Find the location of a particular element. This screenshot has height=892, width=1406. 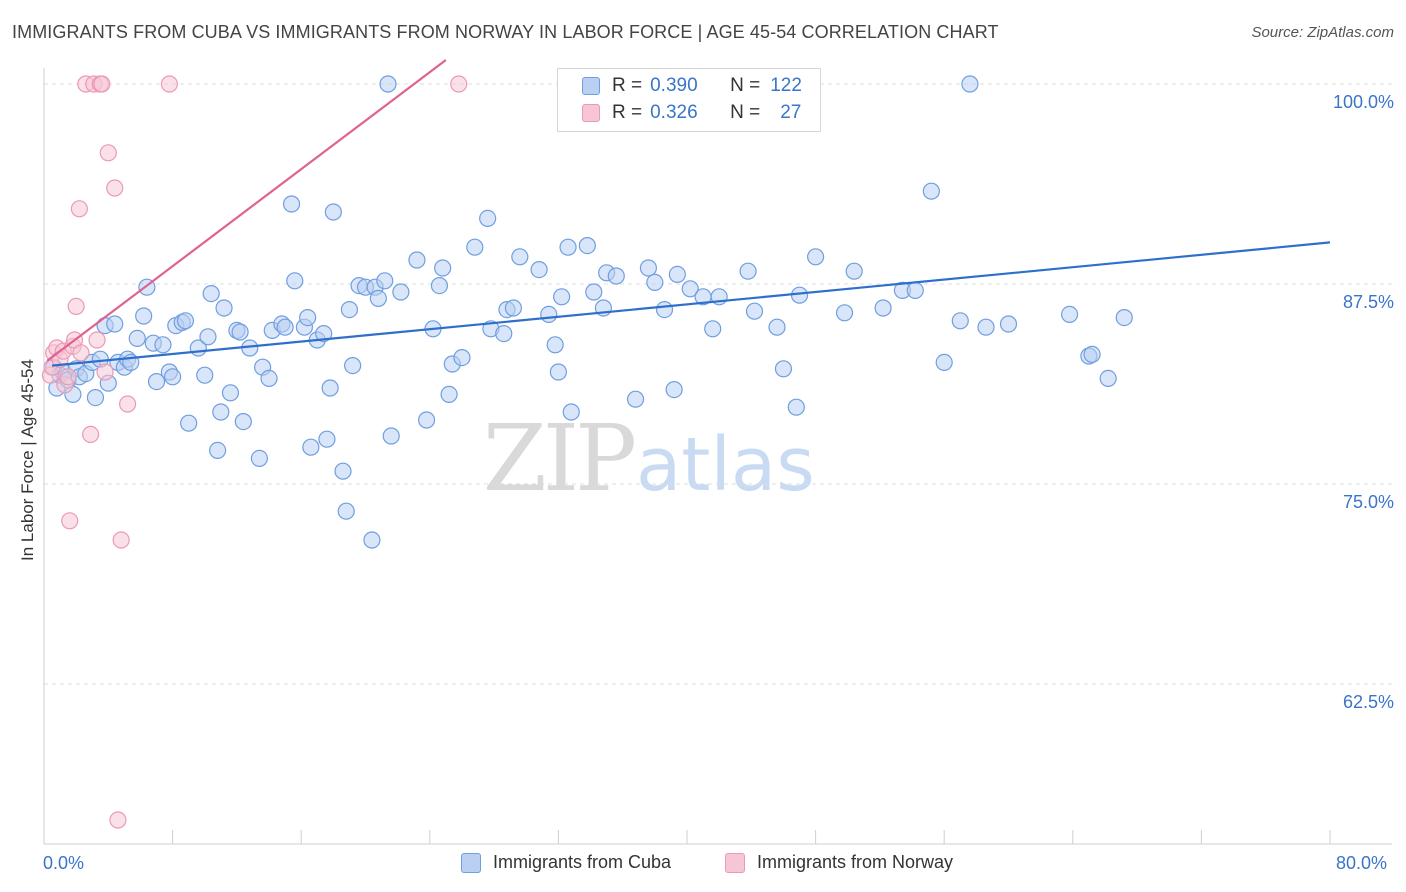

bottom-legend-swatch-cuba is located at coordinates (471, 862).